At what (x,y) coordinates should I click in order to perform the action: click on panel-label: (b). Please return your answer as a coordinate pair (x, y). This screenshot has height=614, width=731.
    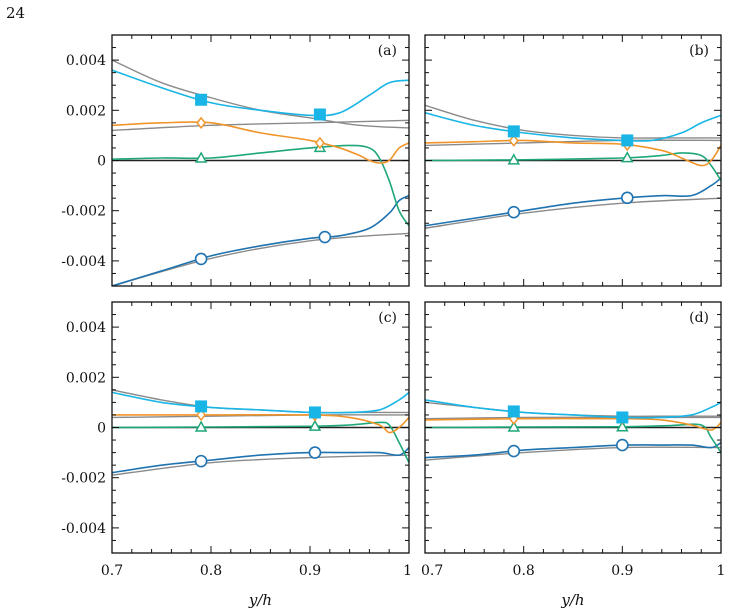
    Looking at the image, I should click on (699, 51).